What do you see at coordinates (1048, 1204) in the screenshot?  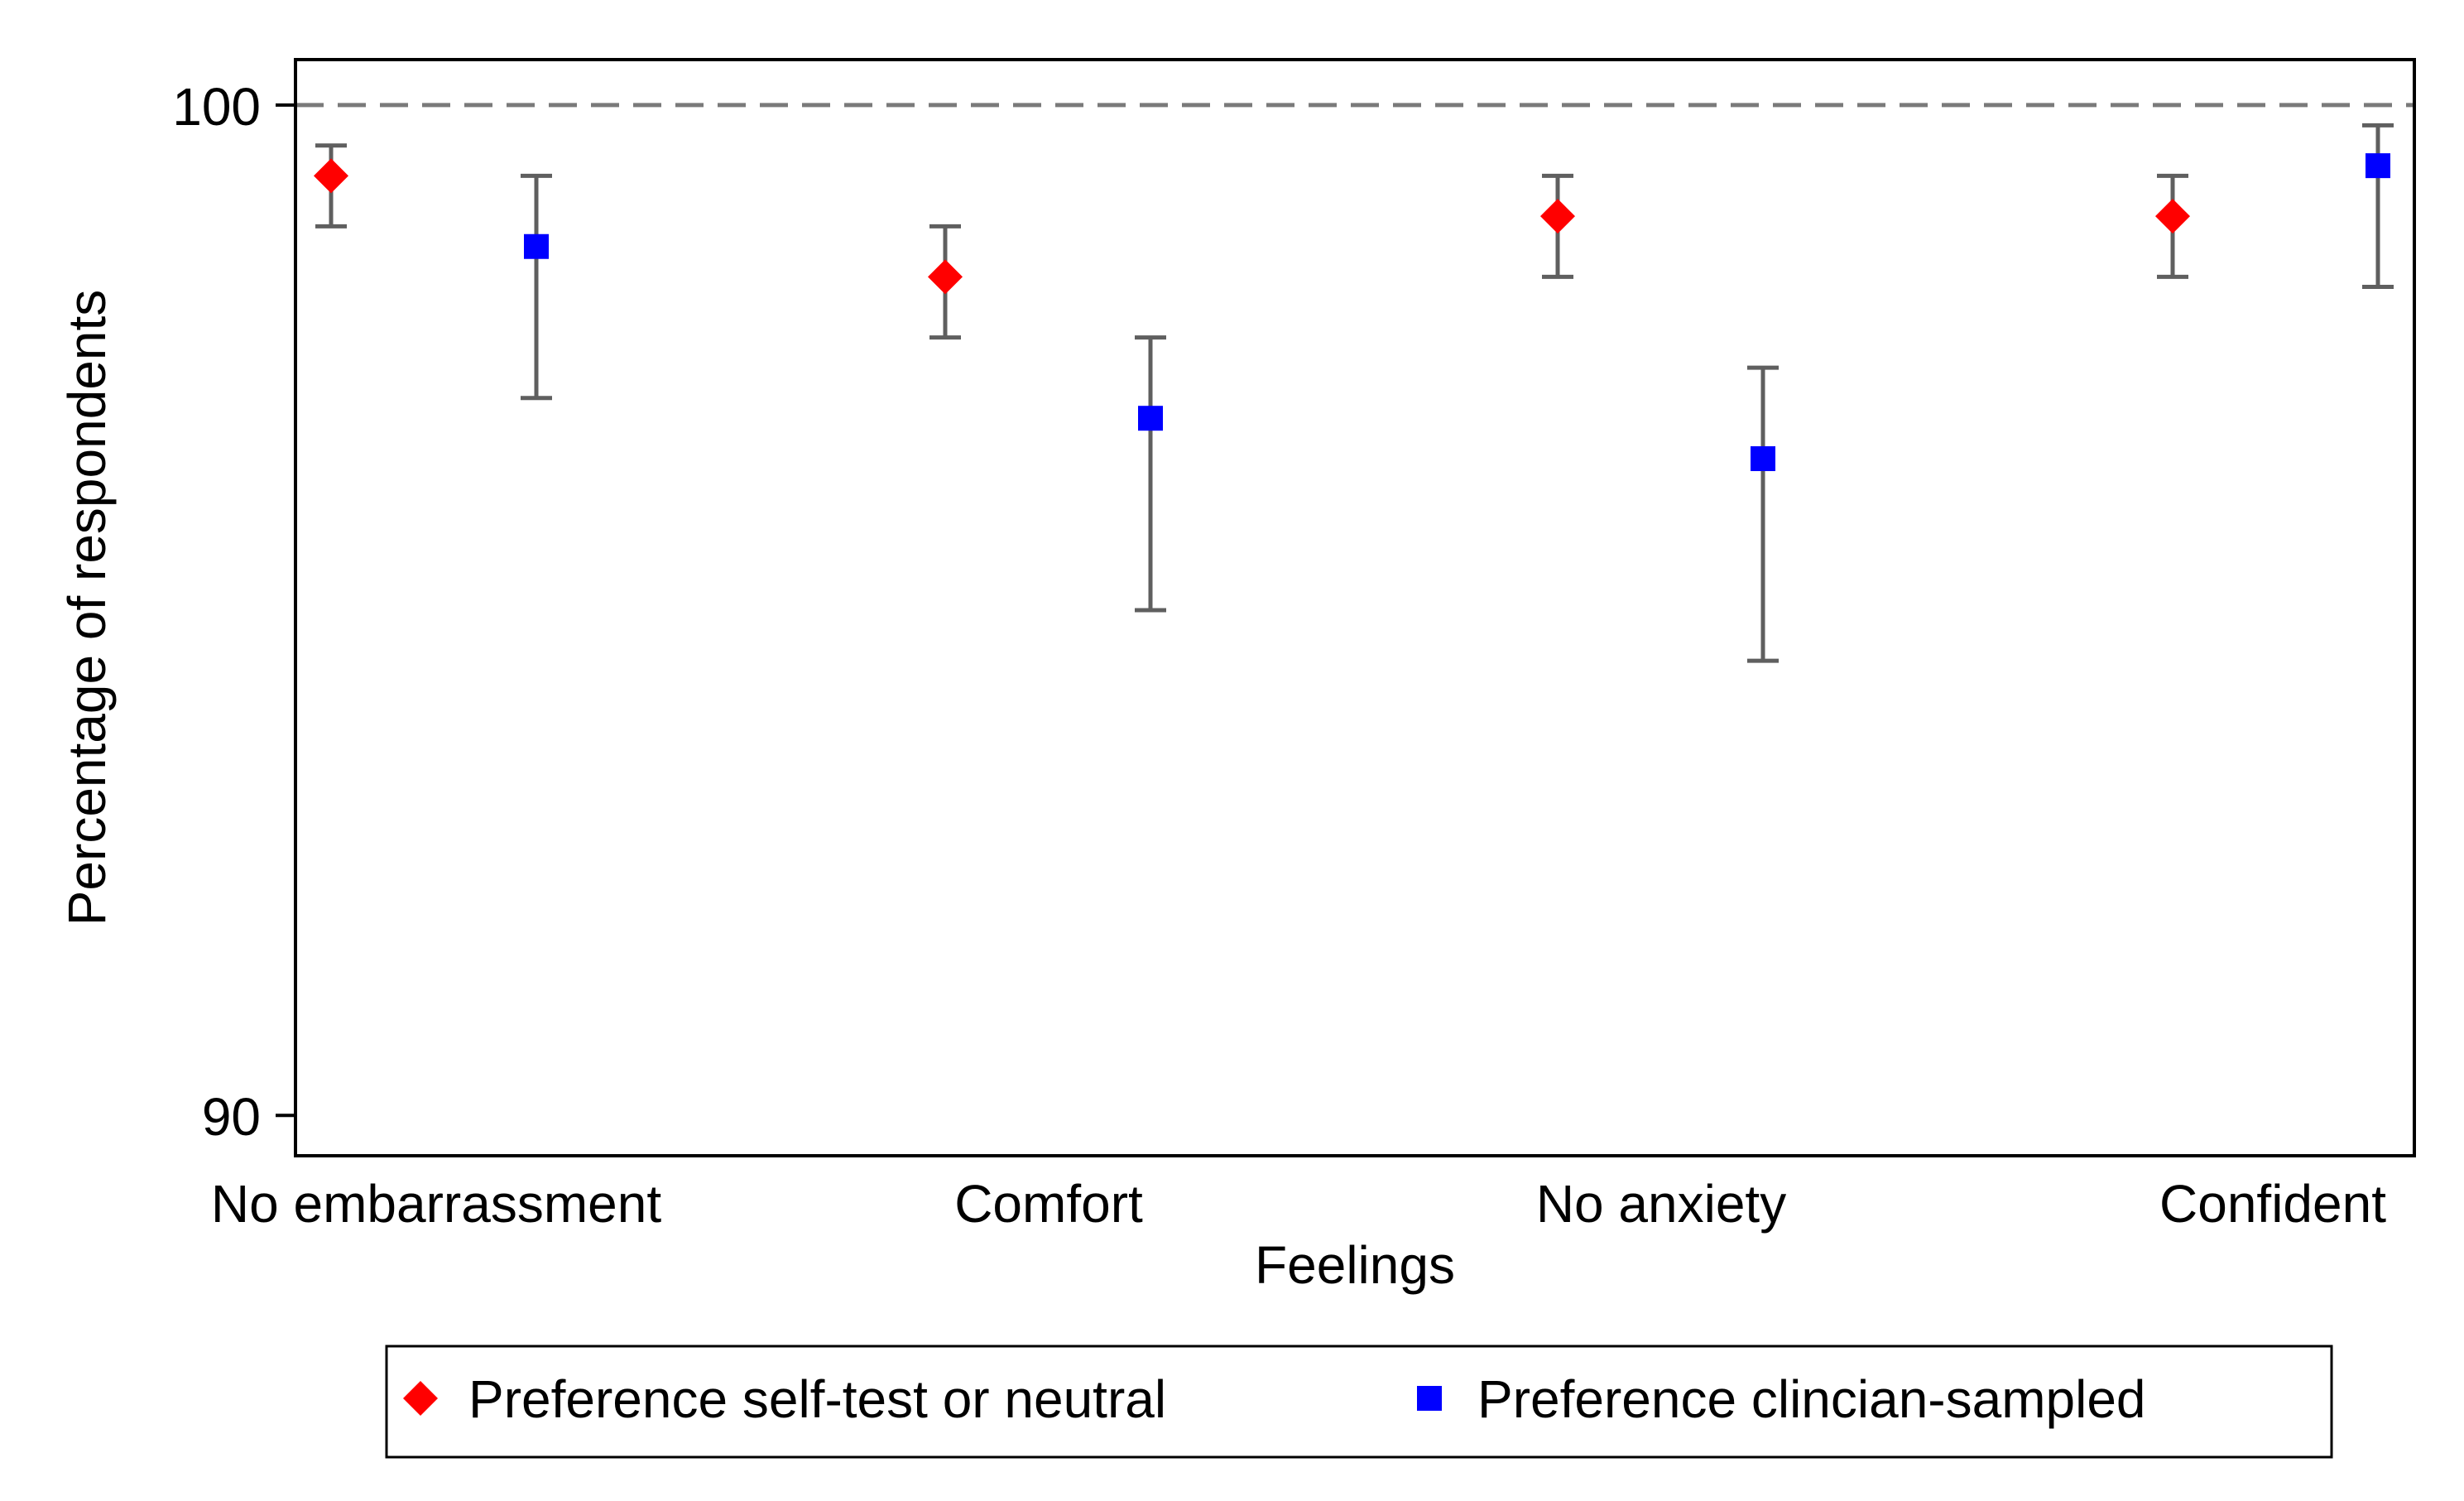 I see `x-category-label-comfort: Comfort` at bounding box center [1048, 1204].